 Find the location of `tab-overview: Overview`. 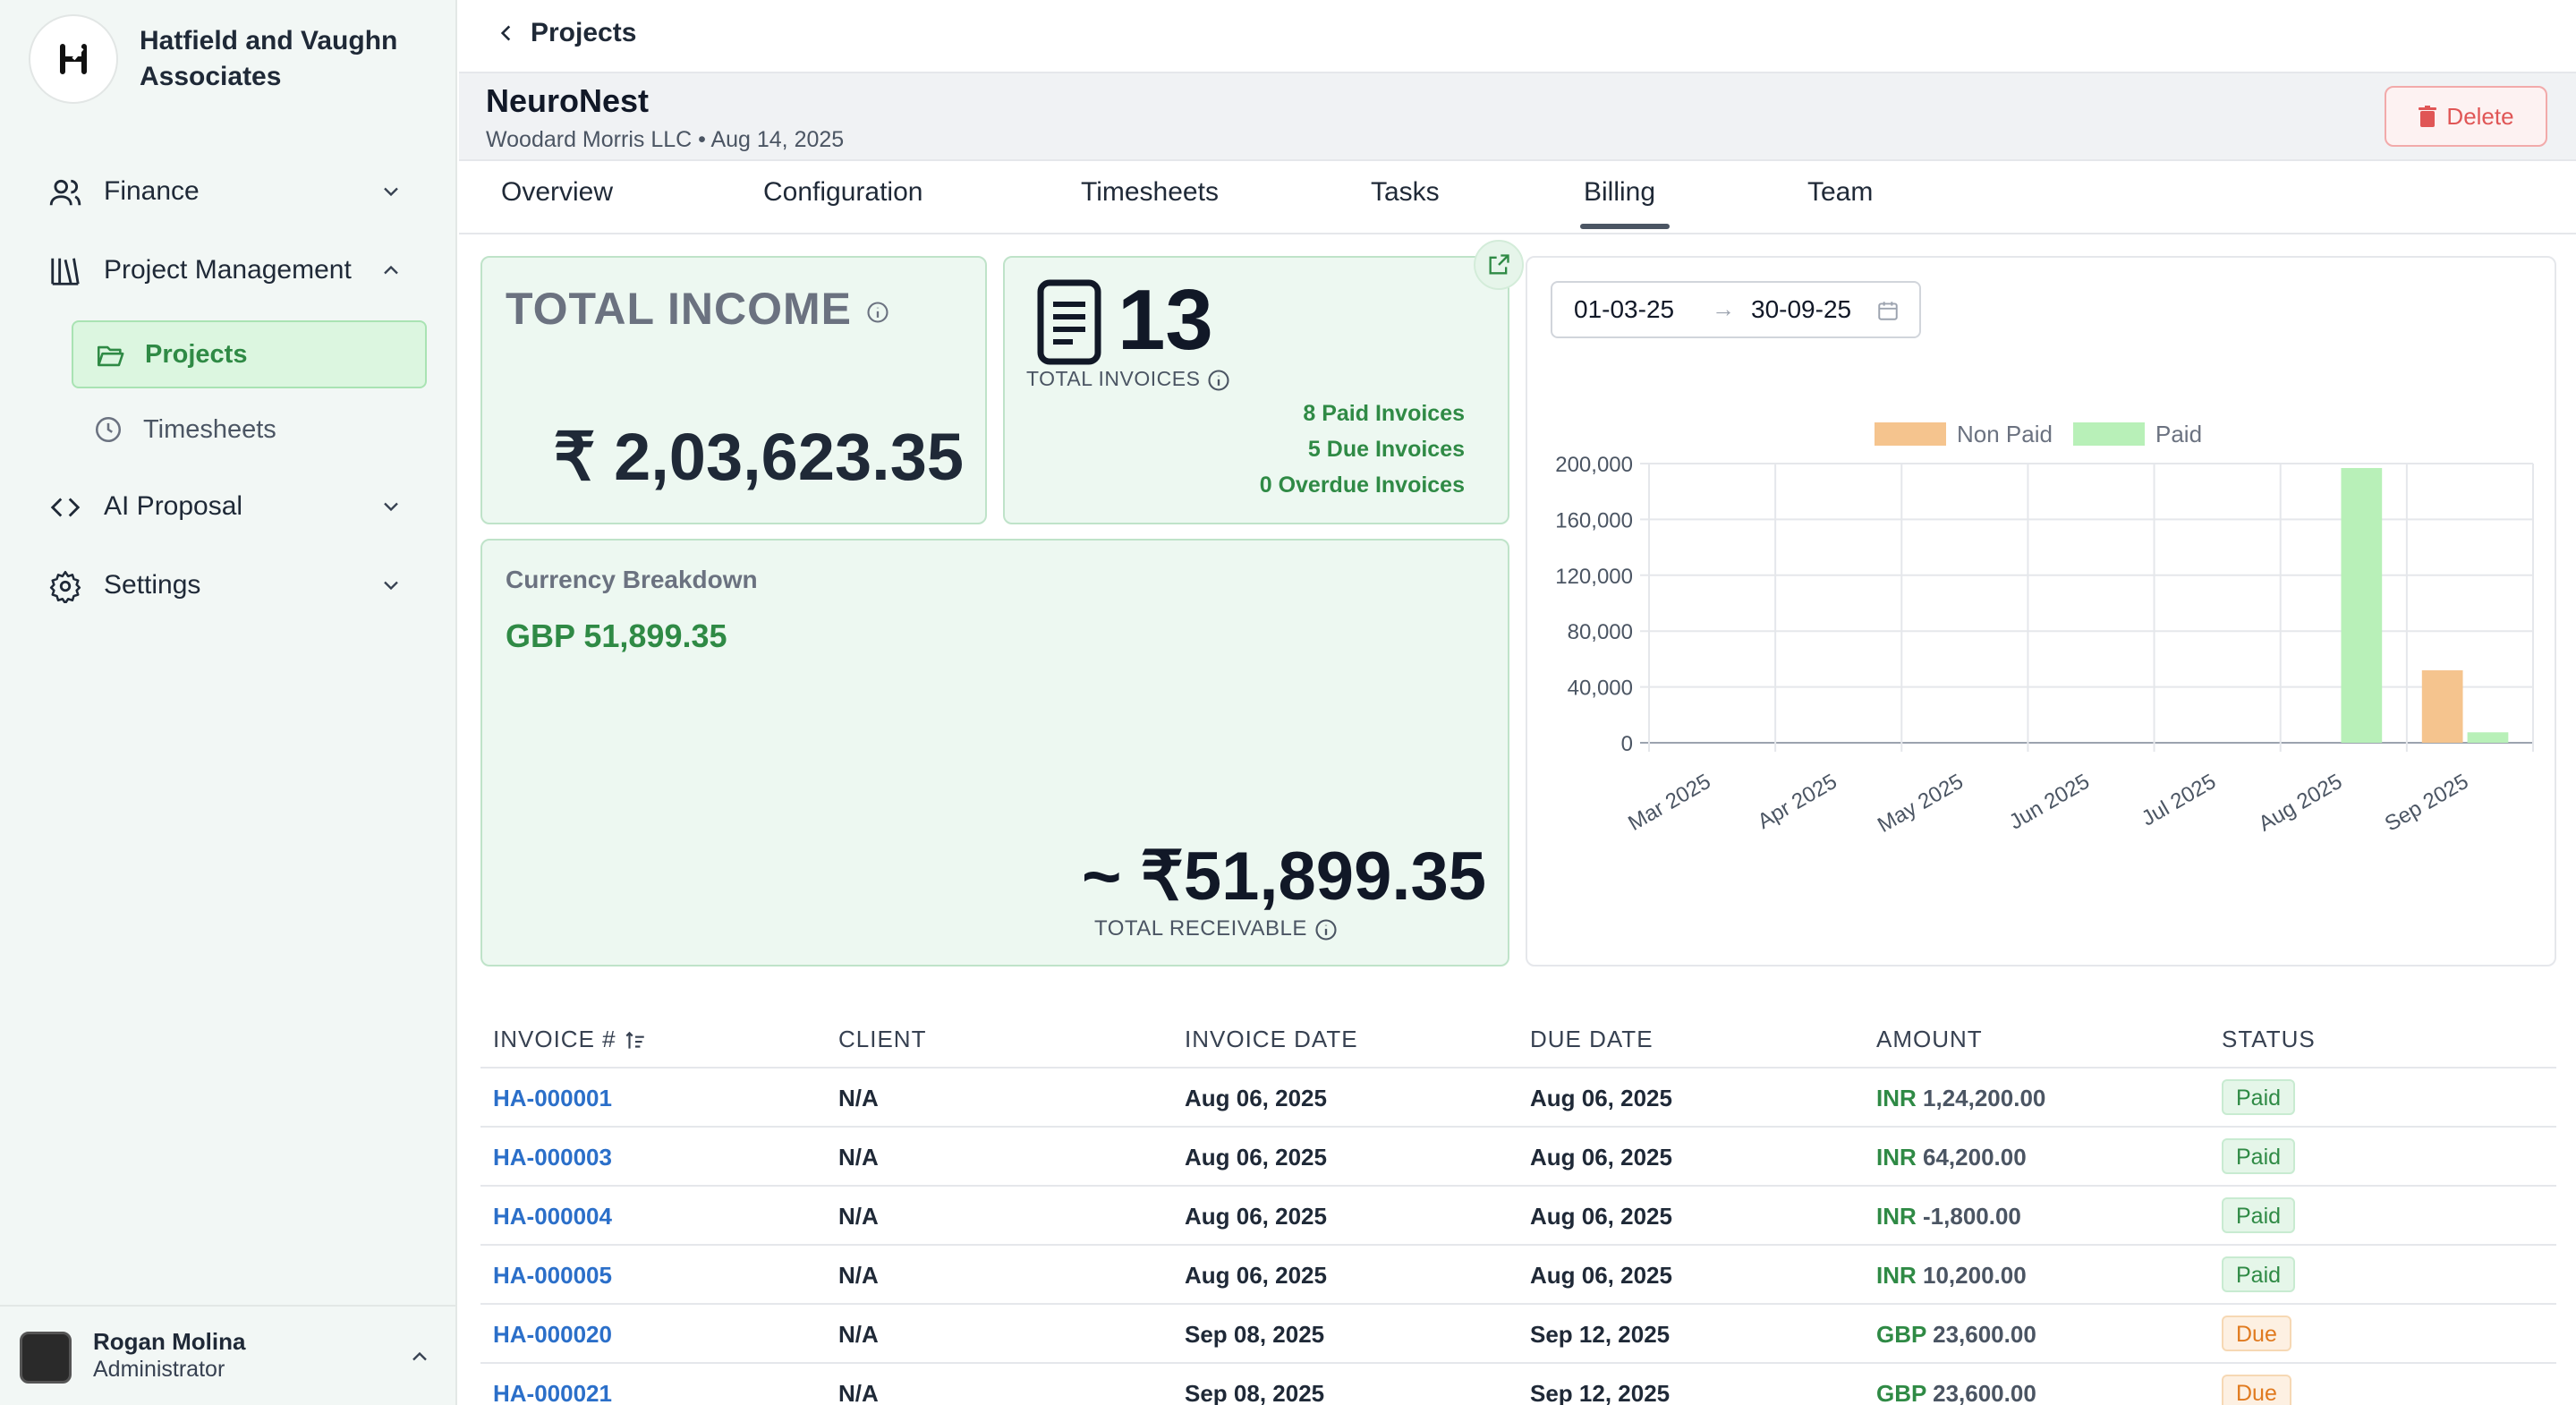

tab-overview: Overview is located at coordinates (557, 192).